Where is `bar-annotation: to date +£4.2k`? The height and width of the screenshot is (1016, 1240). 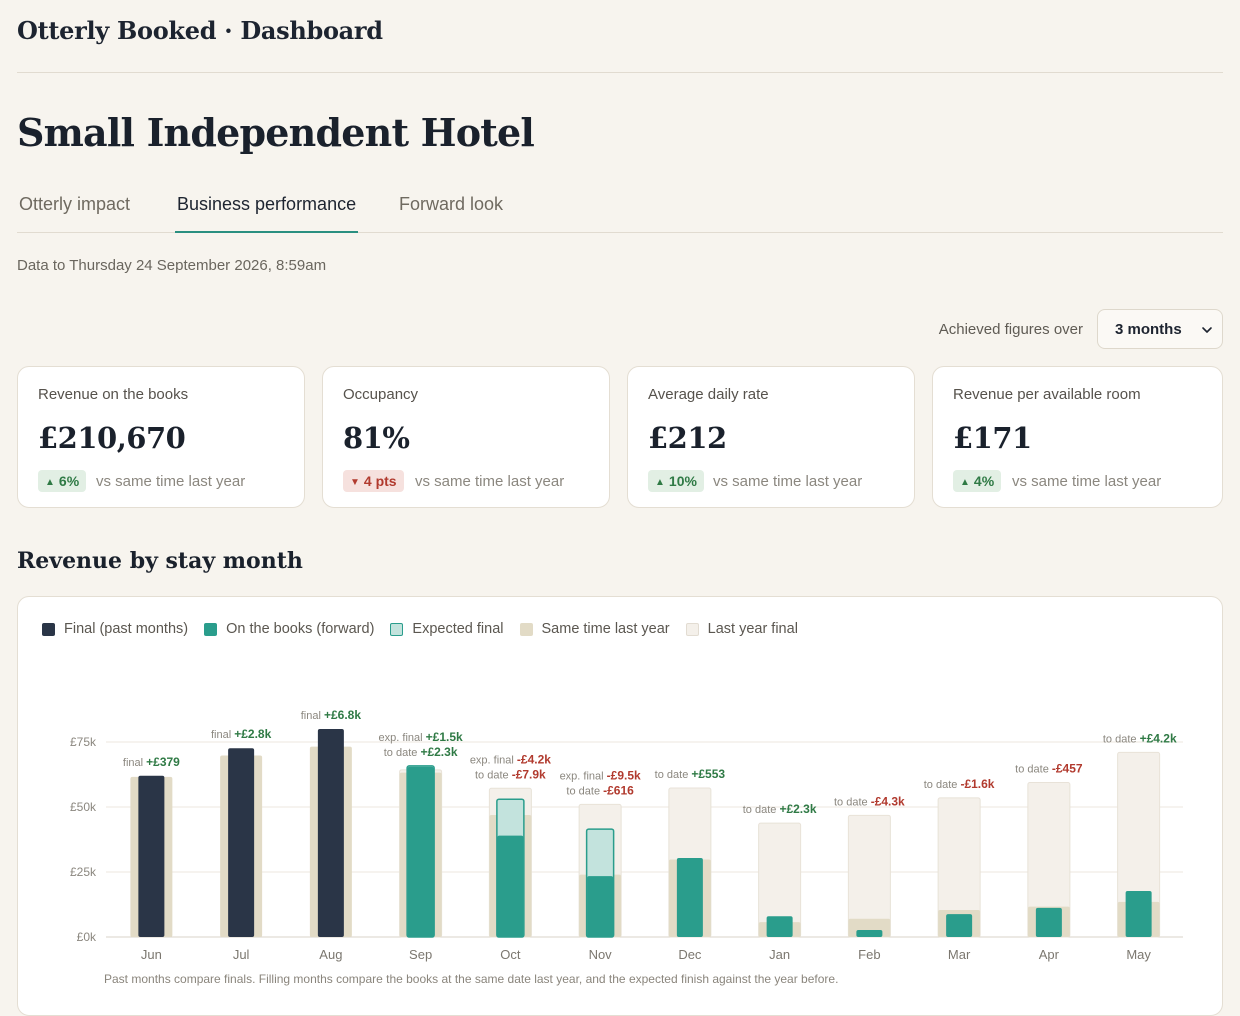 bar-annotation: to date +£4.2k is located at coordinates (1140, 738).